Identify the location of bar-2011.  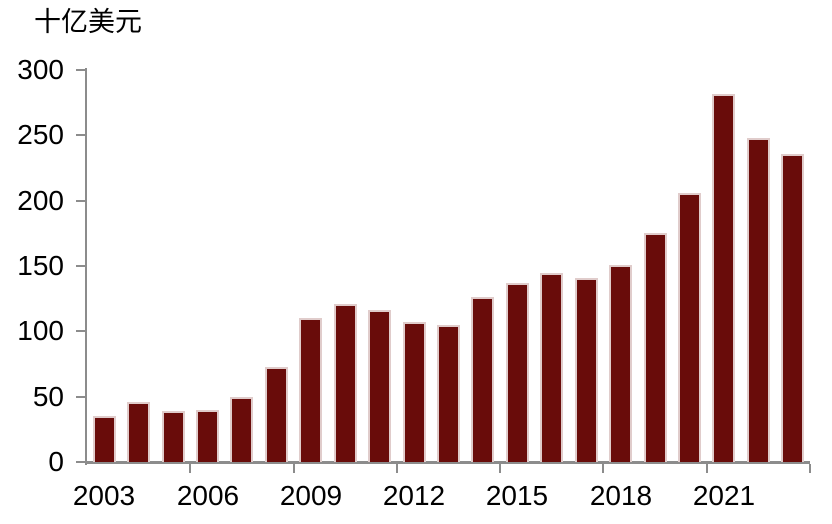
(379, 386).